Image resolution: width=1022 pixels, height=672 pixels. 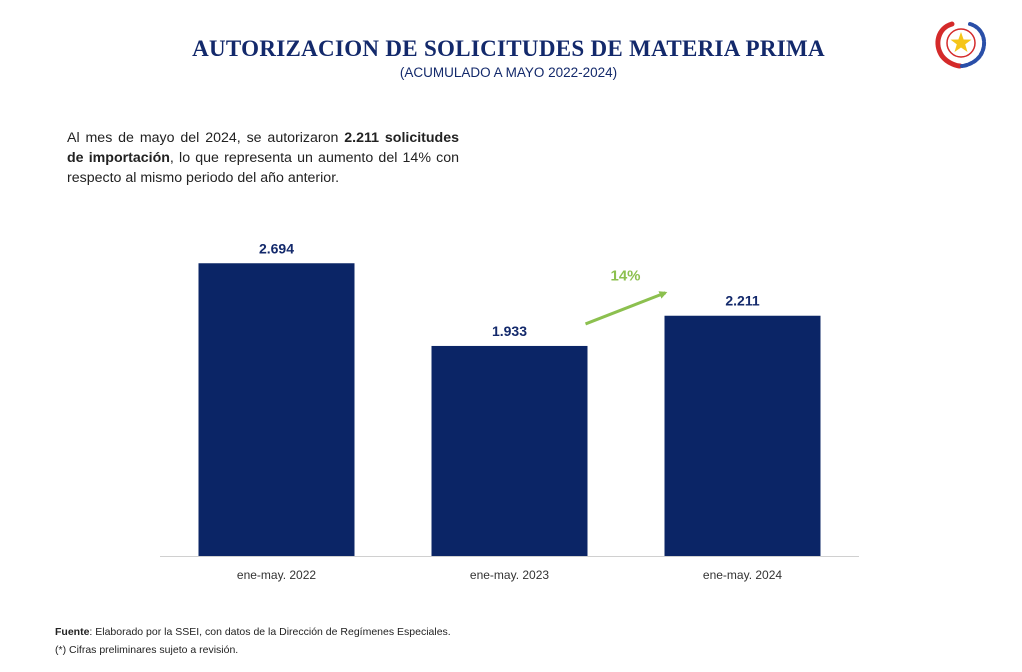 What do you see at coordinates (625, 276) in the screenshot?
I see `growth-annotation-label: 14%` at bounding box center [625, 276].